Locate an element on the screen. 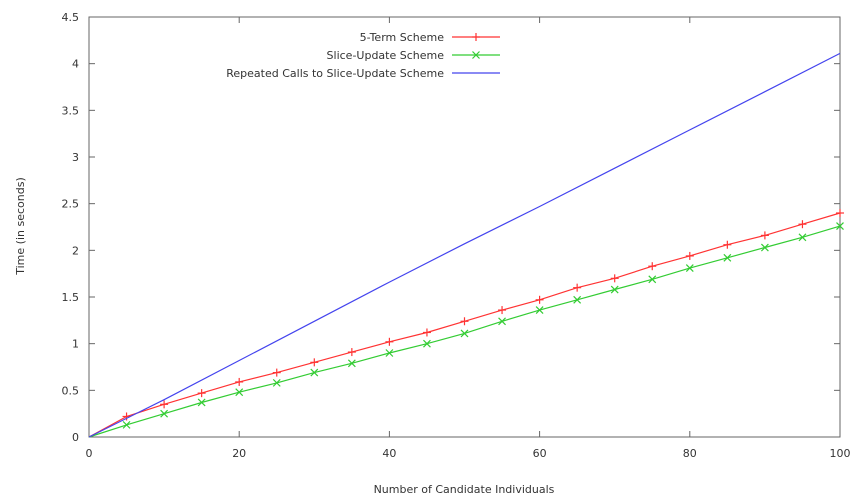 The width and height of the screenshot is (858, 504). y-tick-label: 4.5 is located at coordinates (71, 17).